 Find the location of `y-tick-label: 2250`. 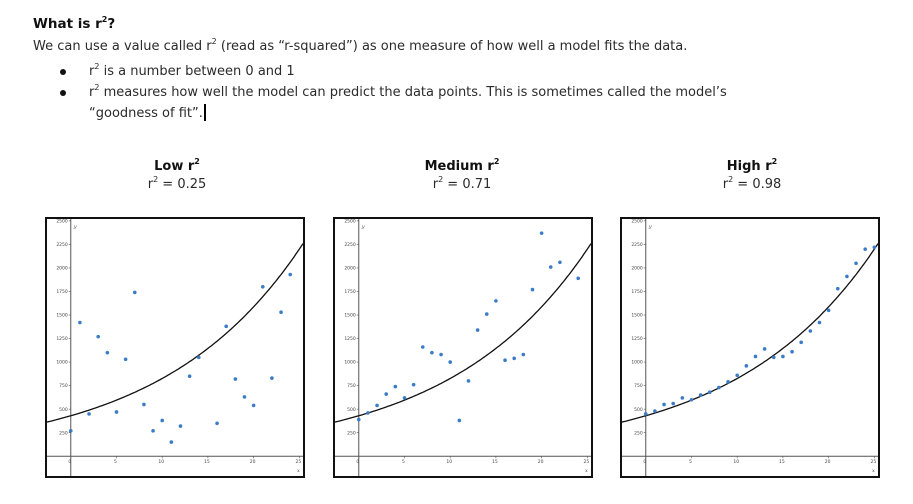

y-tick-label: 2250 is located at coordinates (637, 245).